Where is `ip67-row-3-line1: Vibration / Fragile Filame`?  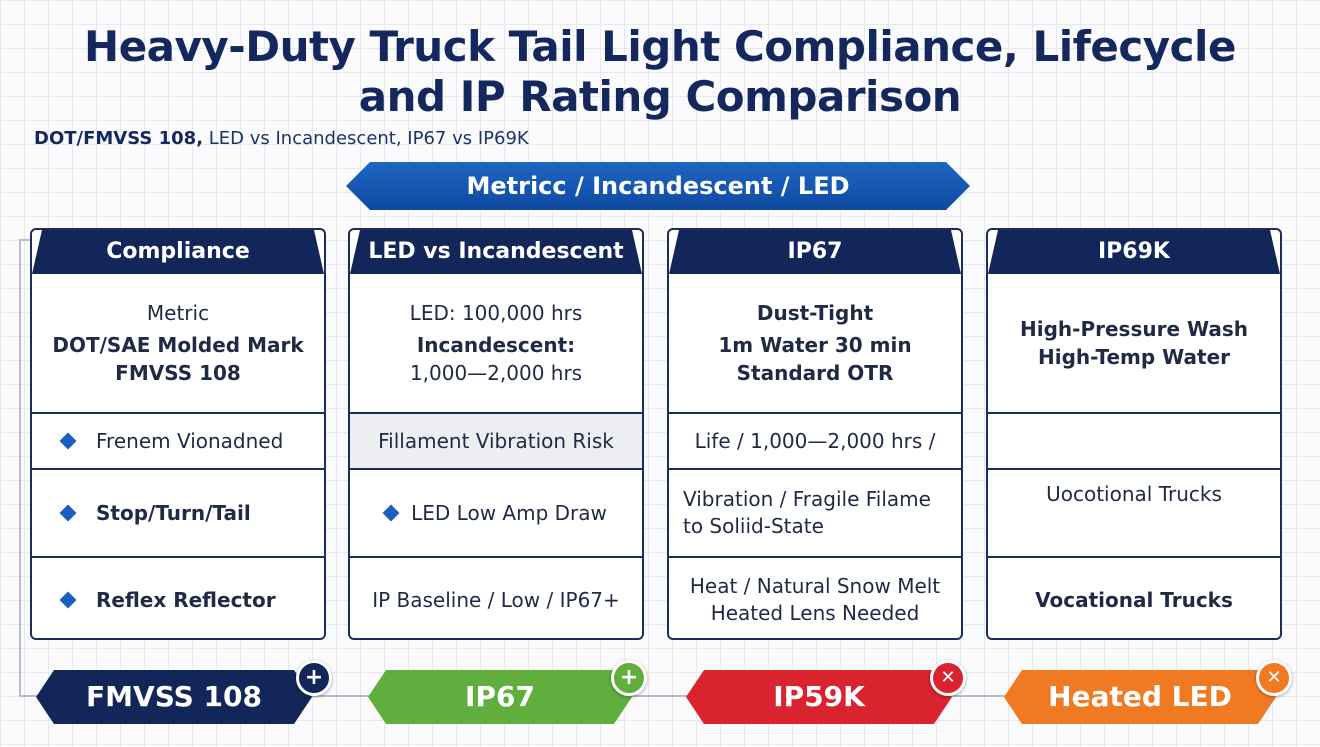 ip67-row-3-line1: Vibration / Fragile Filame is located at coordinates (807, 499).